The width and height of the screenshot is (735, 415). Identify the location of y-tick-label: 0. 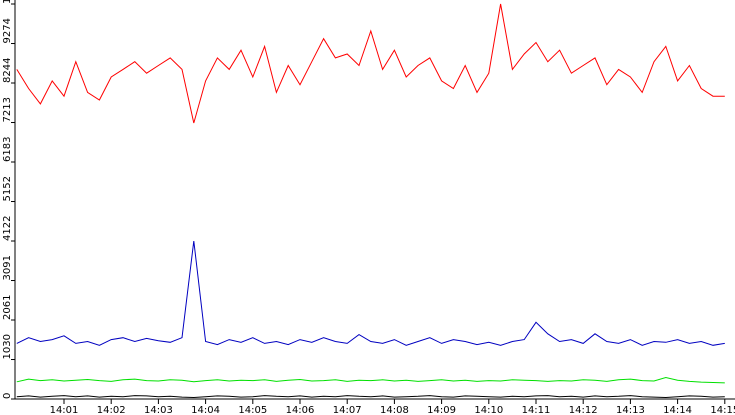
(7, 396).